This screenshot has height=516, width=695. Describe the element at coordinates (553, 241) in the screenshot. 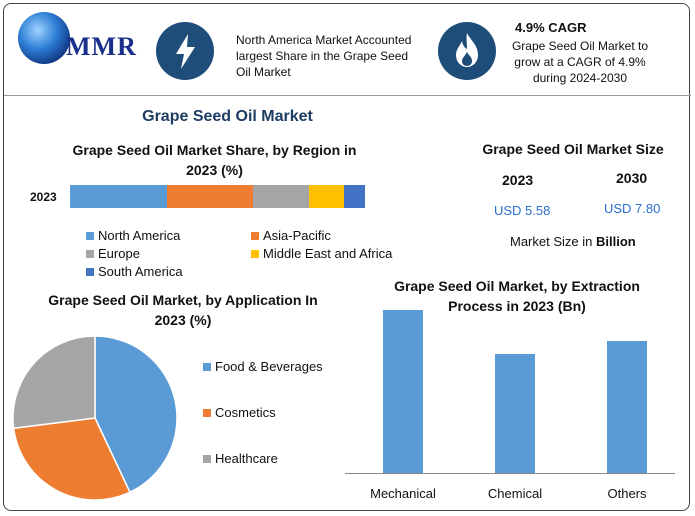

I see `market-size-note-prefix: Market Size in` at that location.